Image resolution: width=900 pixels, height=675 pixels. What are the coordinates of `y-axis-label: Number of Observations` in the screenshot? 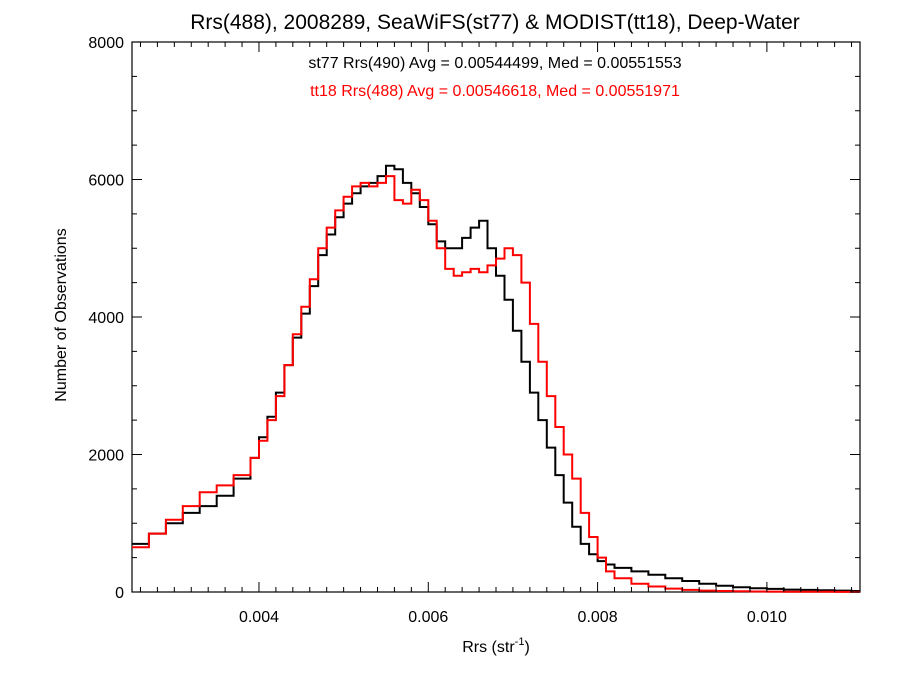 It's located at (61, 314).